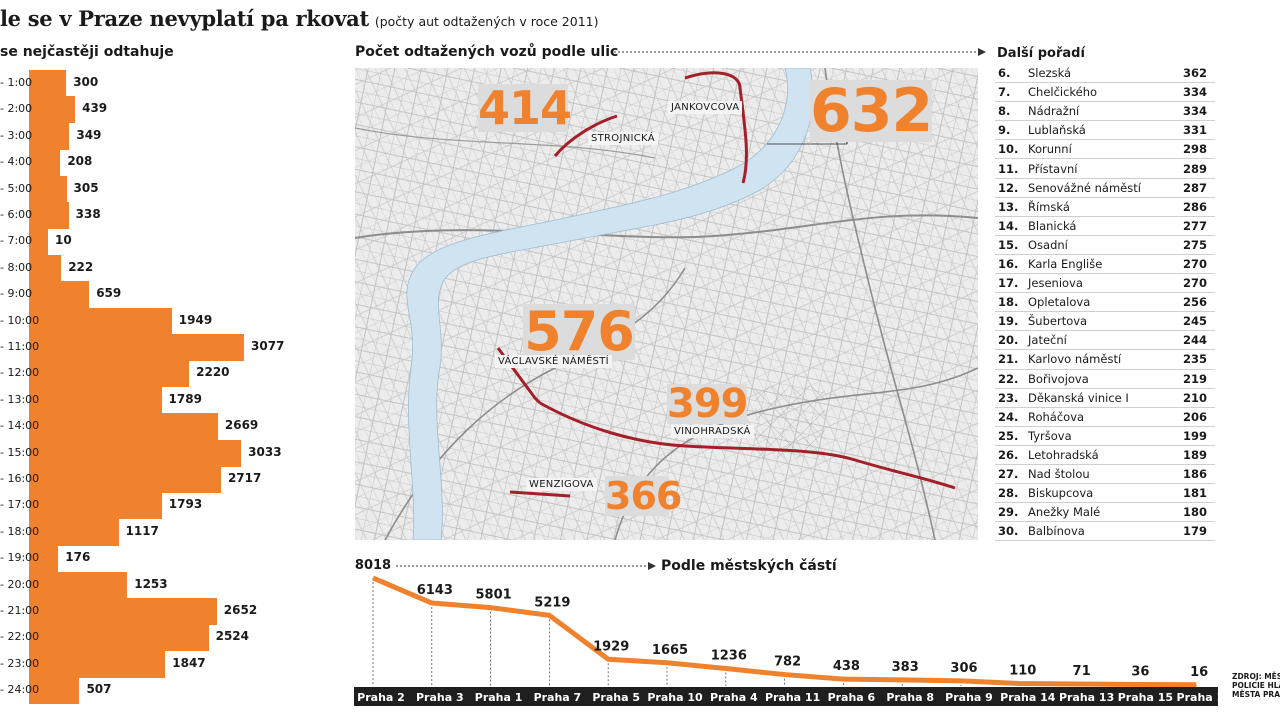 The image size is (1280, 720). I want to click on hour-label: - 1:00, so click(16, 82).